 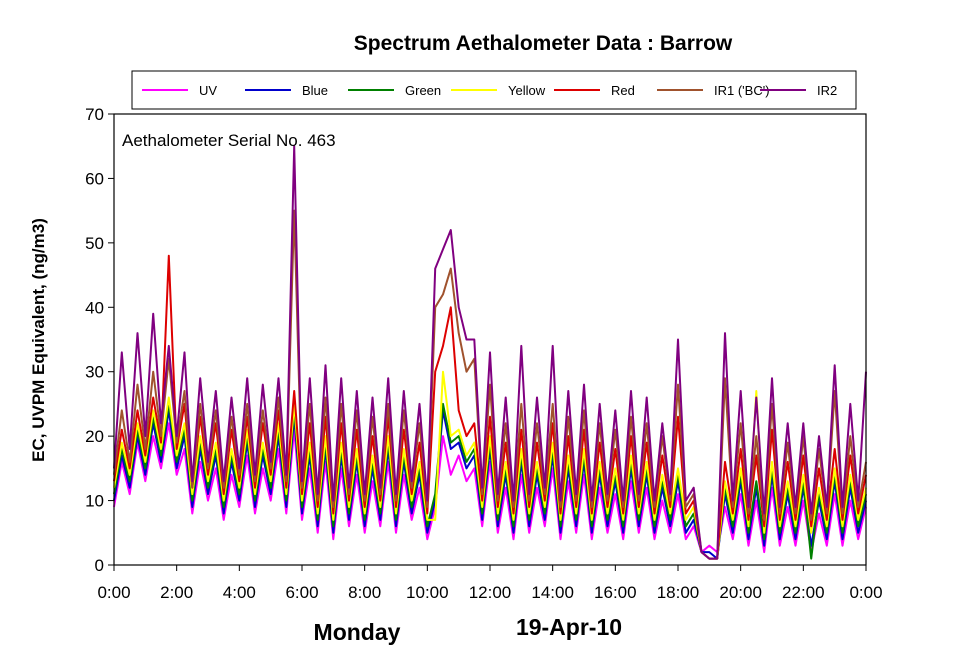 I want to click on x-tick-label: 4:00, so click(x=239, y=592).